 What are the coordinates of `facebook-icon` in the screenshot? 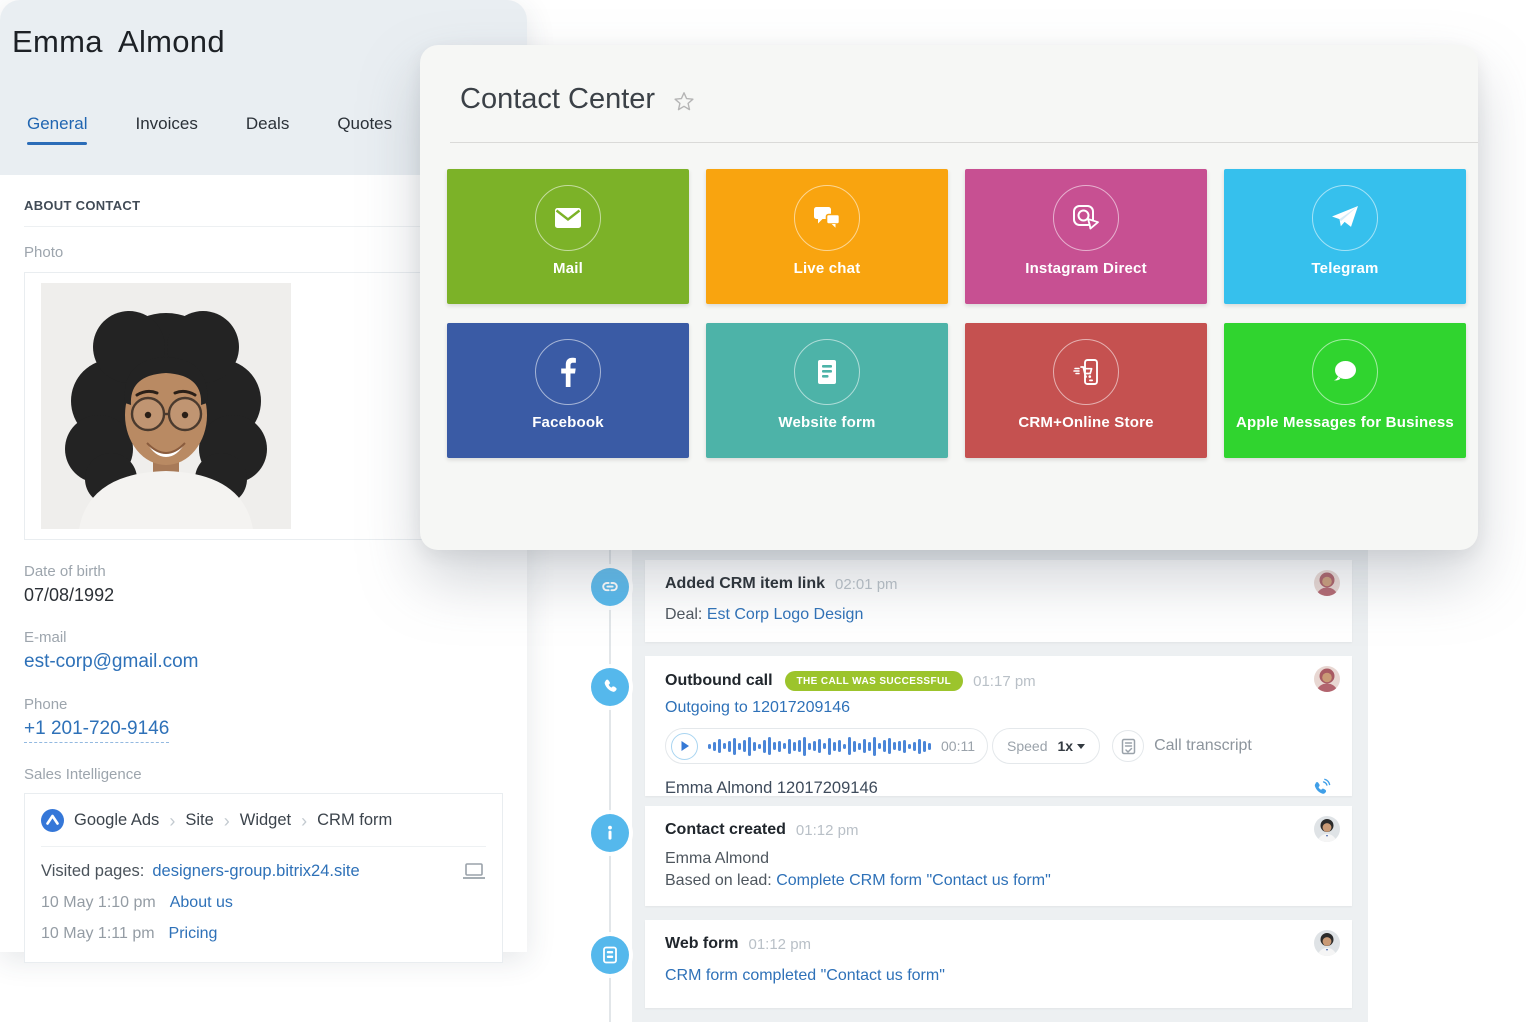 It's located at (568, 372).